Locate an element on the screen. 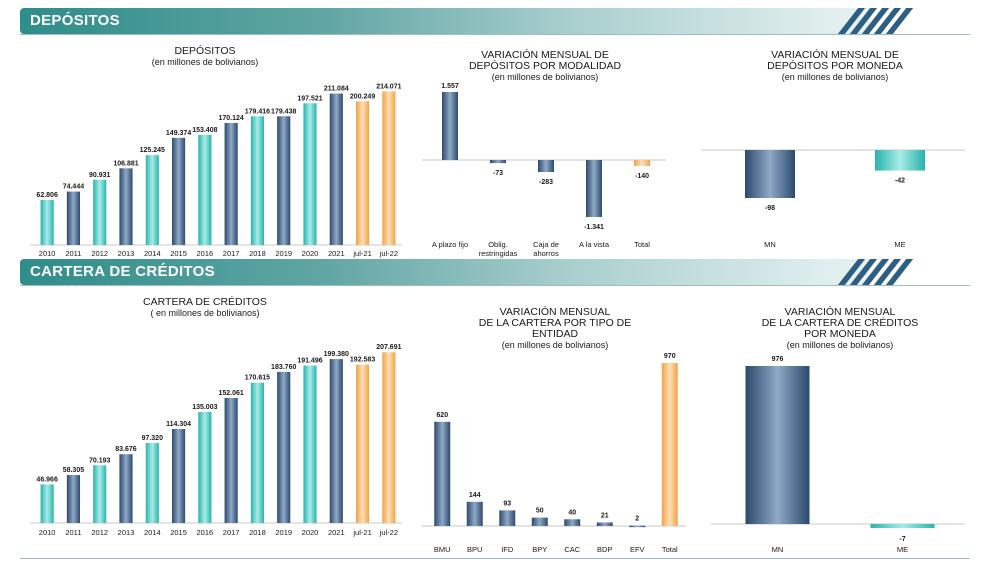 This screenshot has height=562, width=1000. tick-label: 2019 is located at coordinates (283, 532).